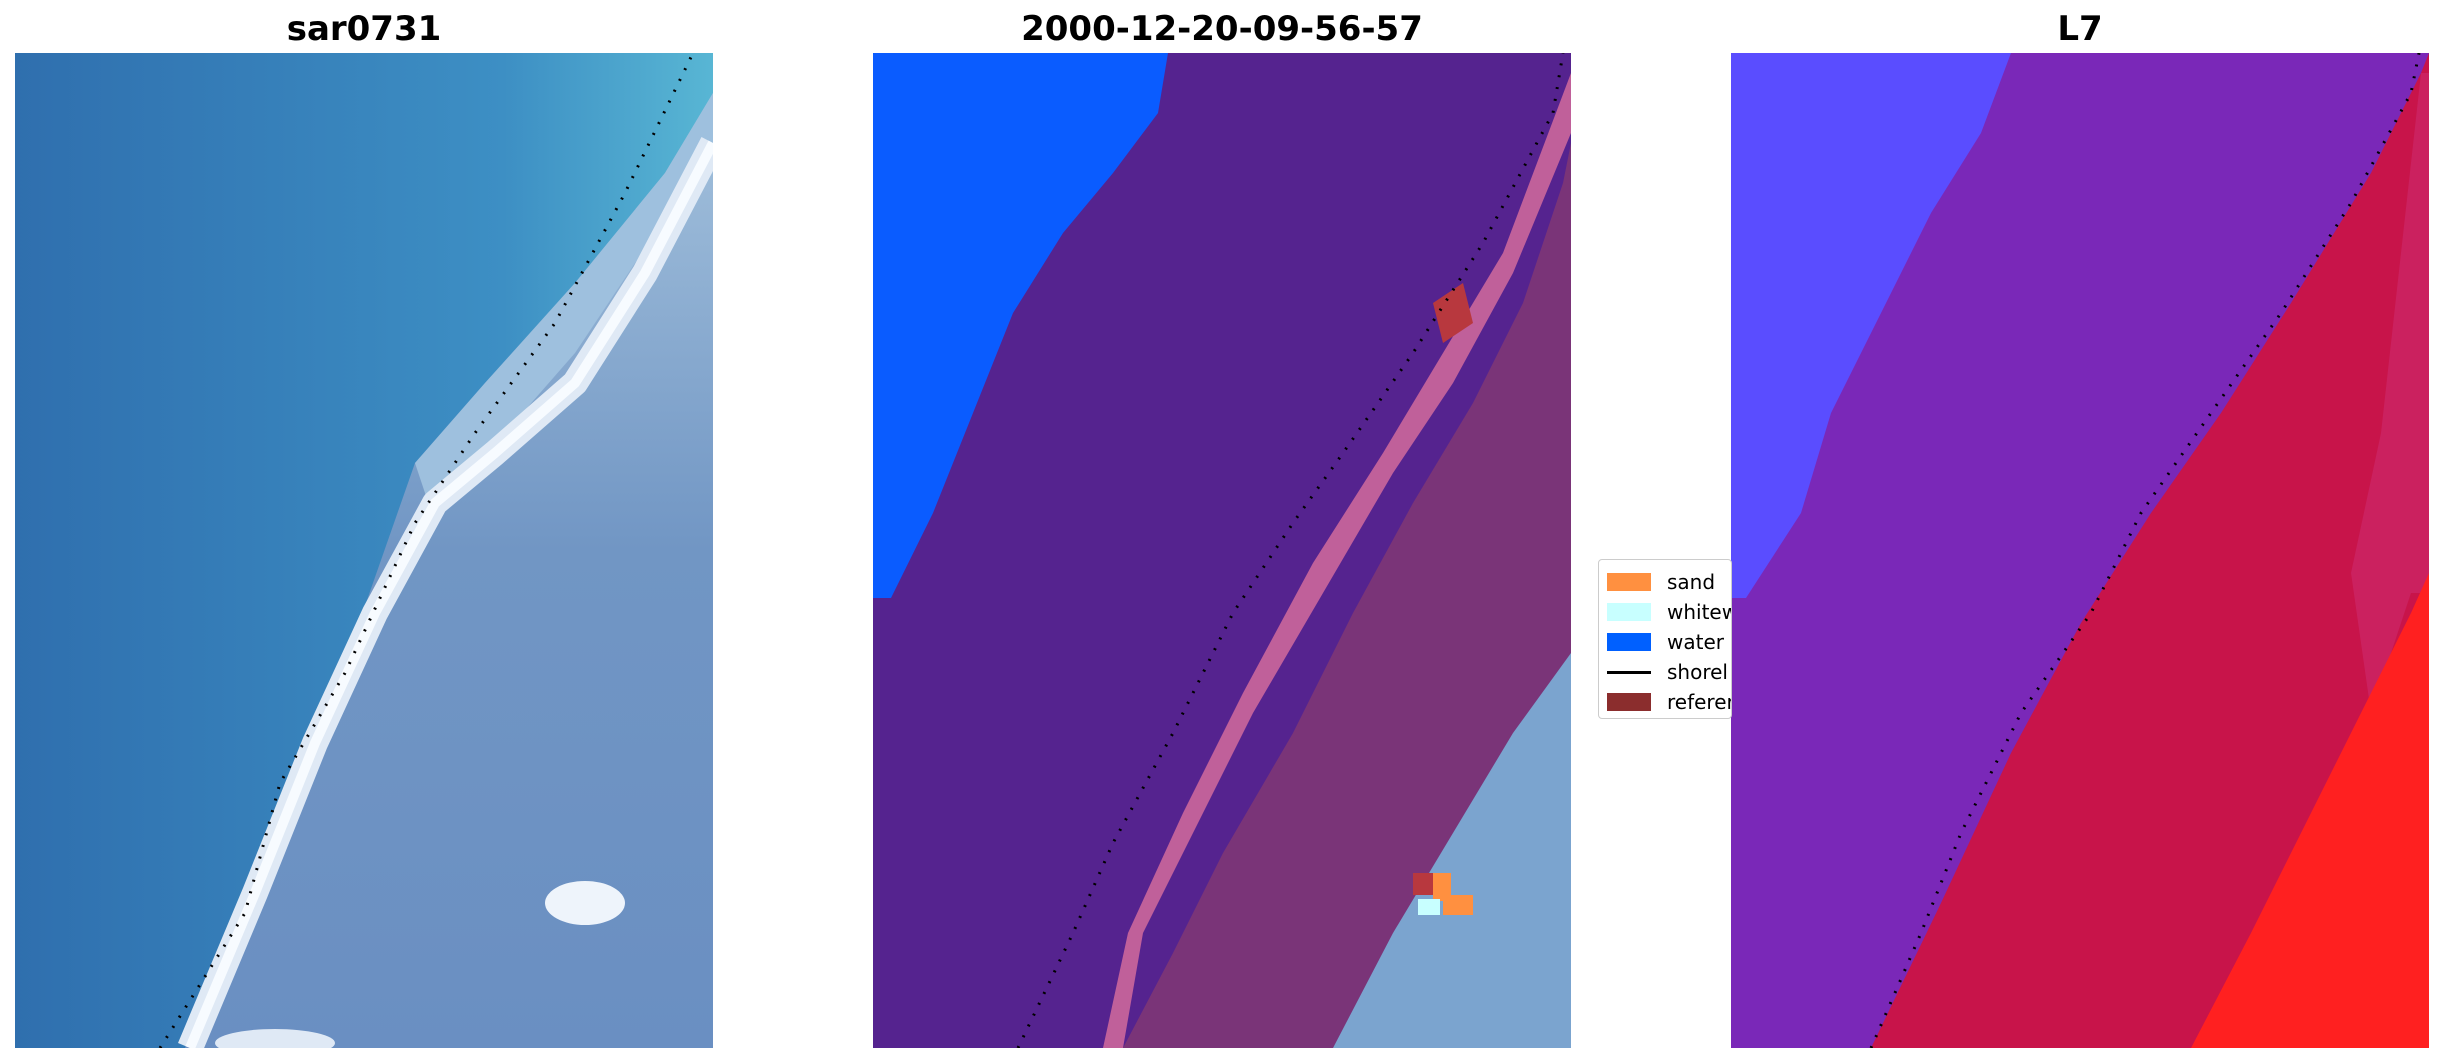 The height and width of the screenshot is (1062, 2460). What do you see at coordinates (1661, 582) in the screenshot?
I see `legend-item-sand: sand` at bounding box center [1661, 582].